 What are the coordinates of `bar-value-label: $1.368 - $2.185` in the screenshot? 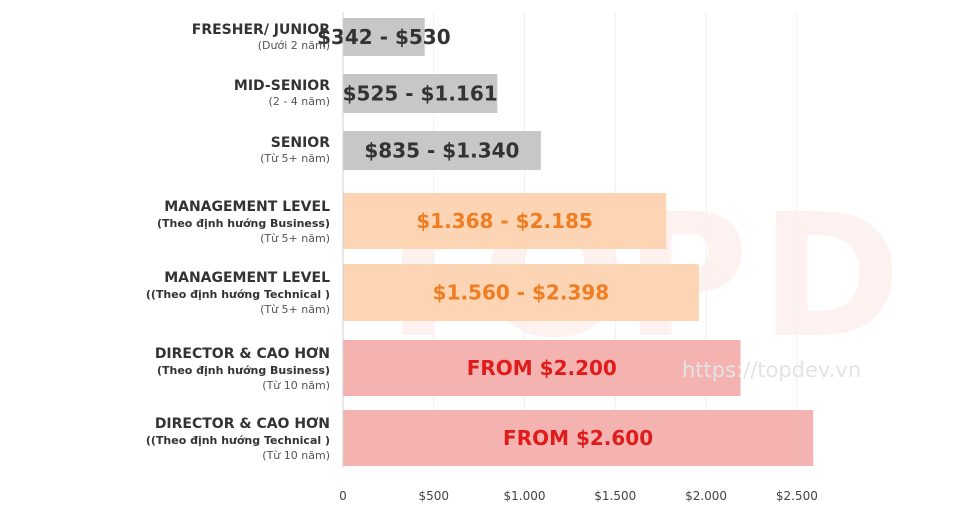 It's located at (504, 221).